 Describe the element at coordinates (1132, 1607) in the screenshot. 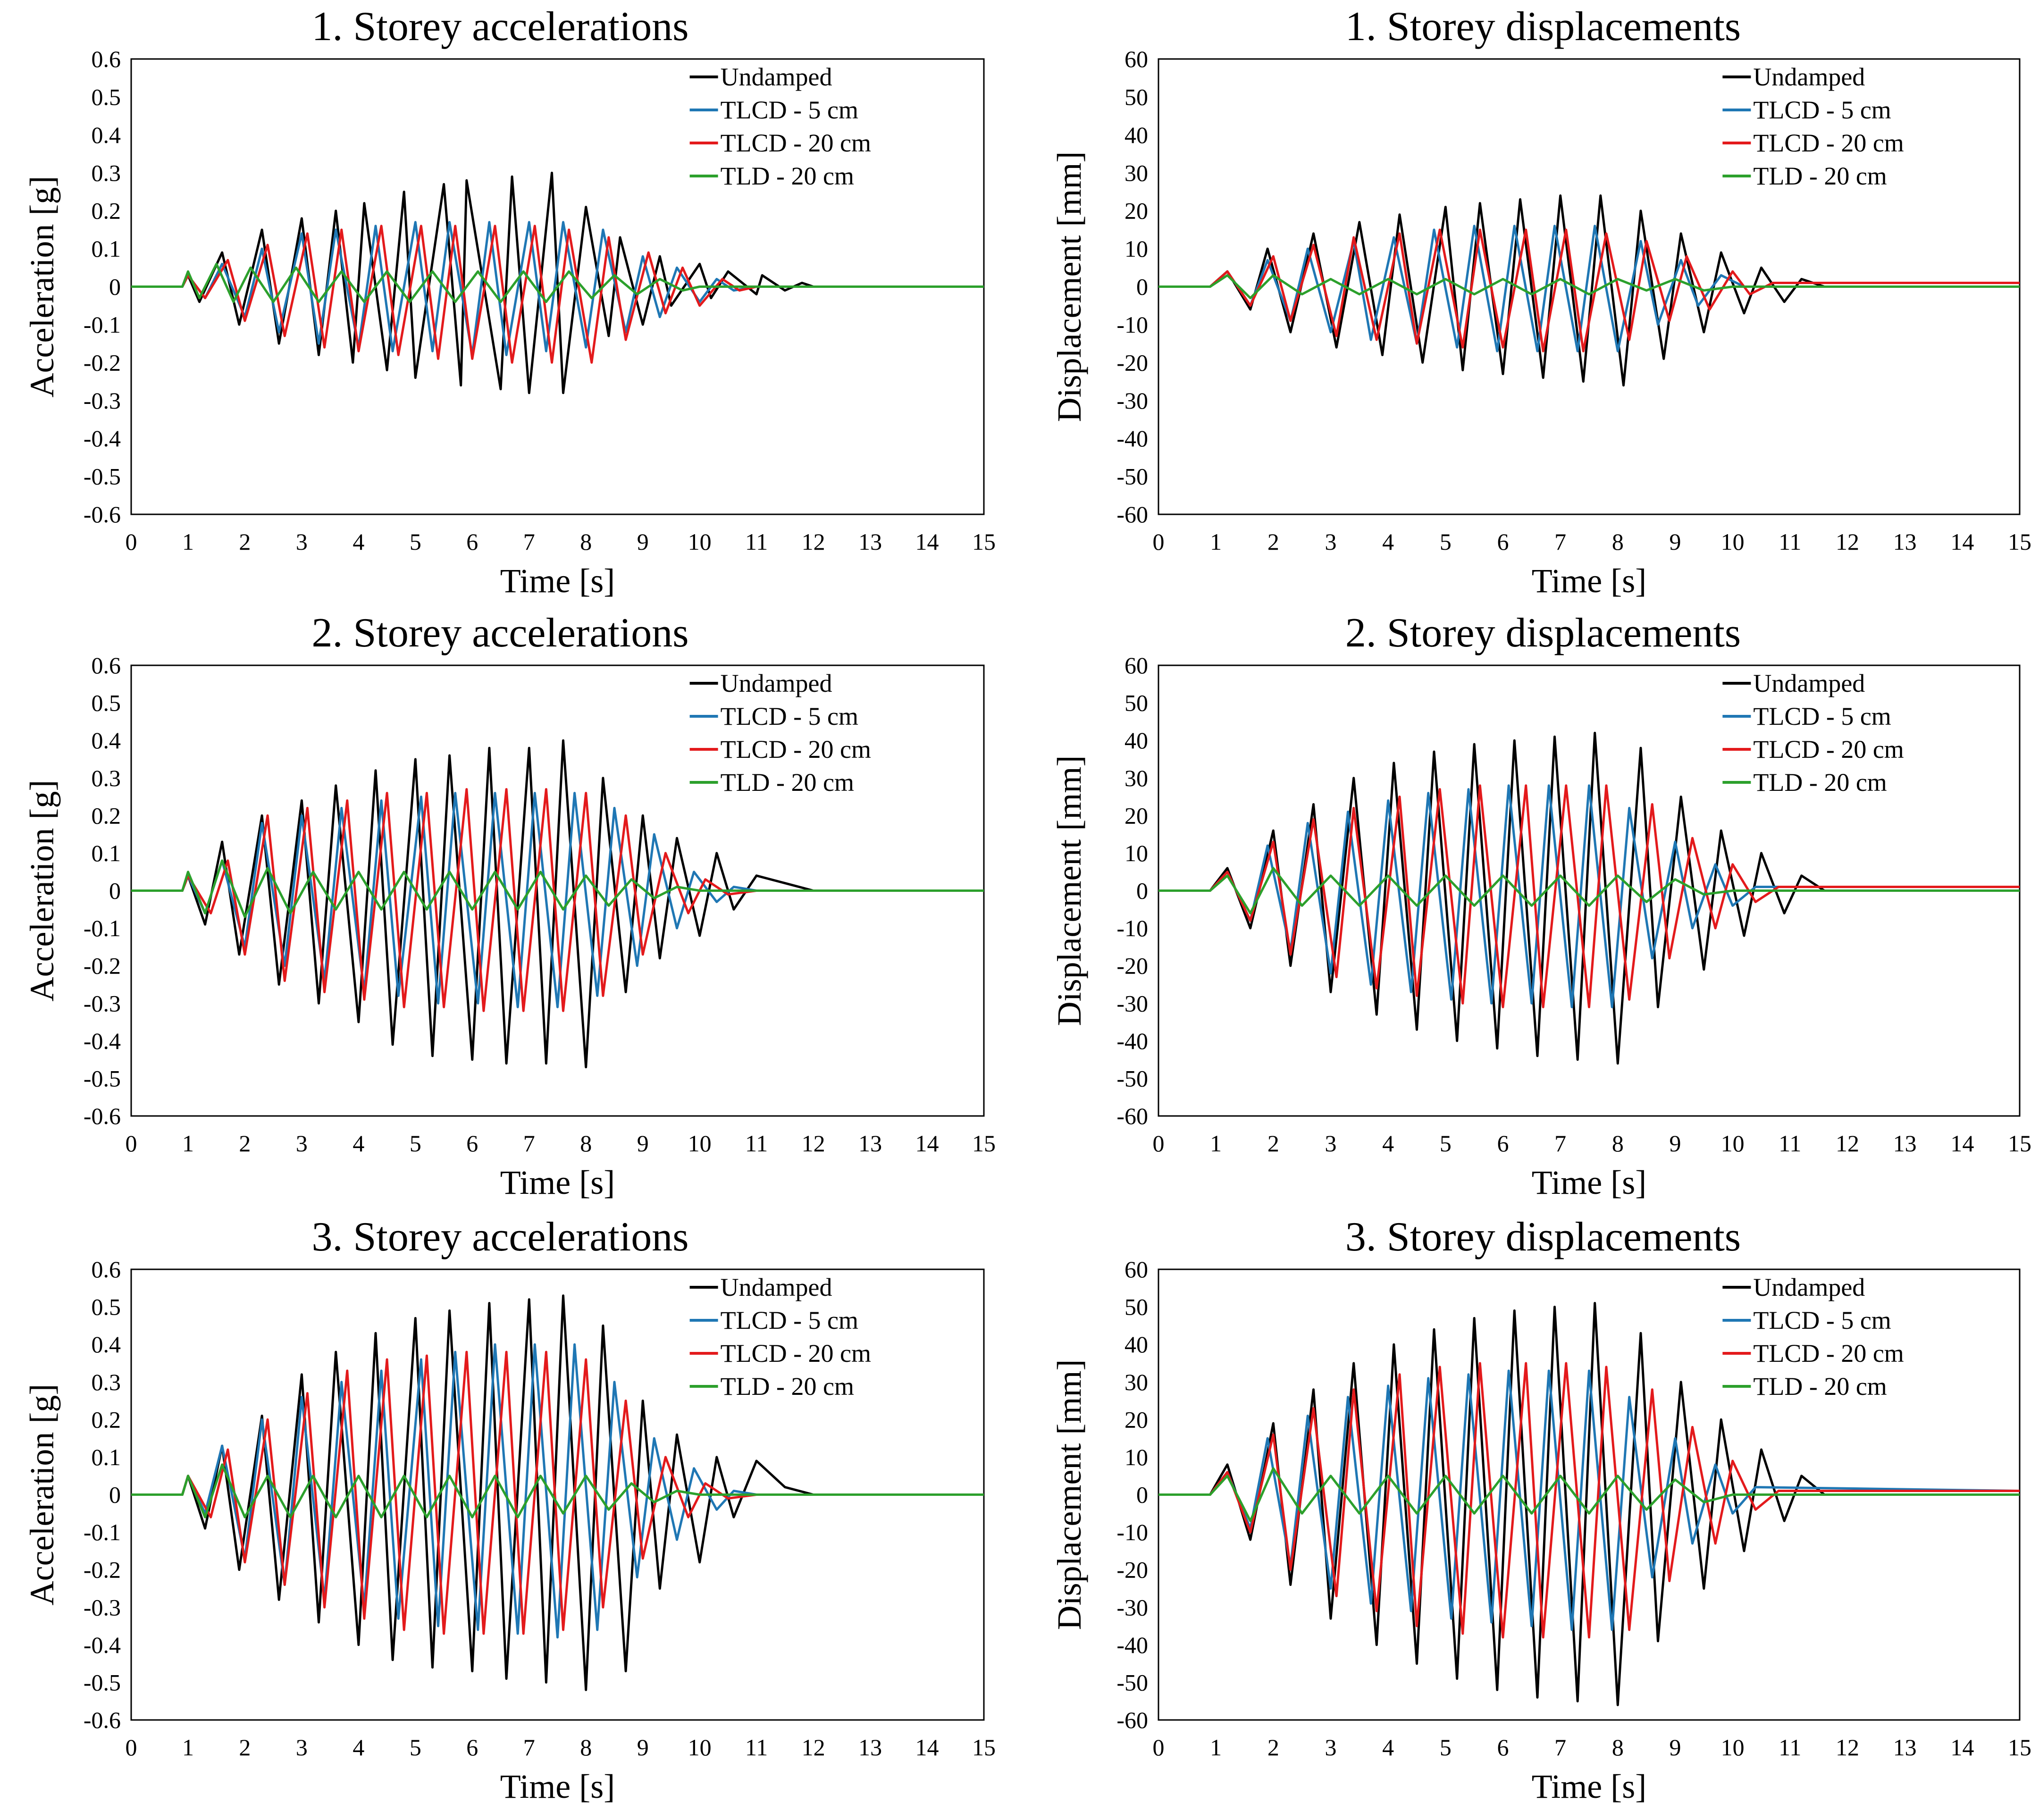

I see `y-tick-label: -30` at that location.